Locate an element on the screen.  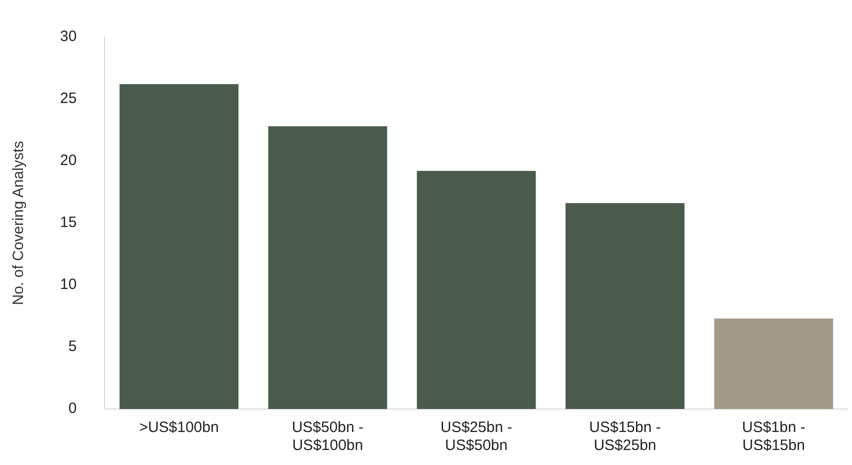
x-tick-label: US$25bn - US$50bn is located at coordinates (476, 436).